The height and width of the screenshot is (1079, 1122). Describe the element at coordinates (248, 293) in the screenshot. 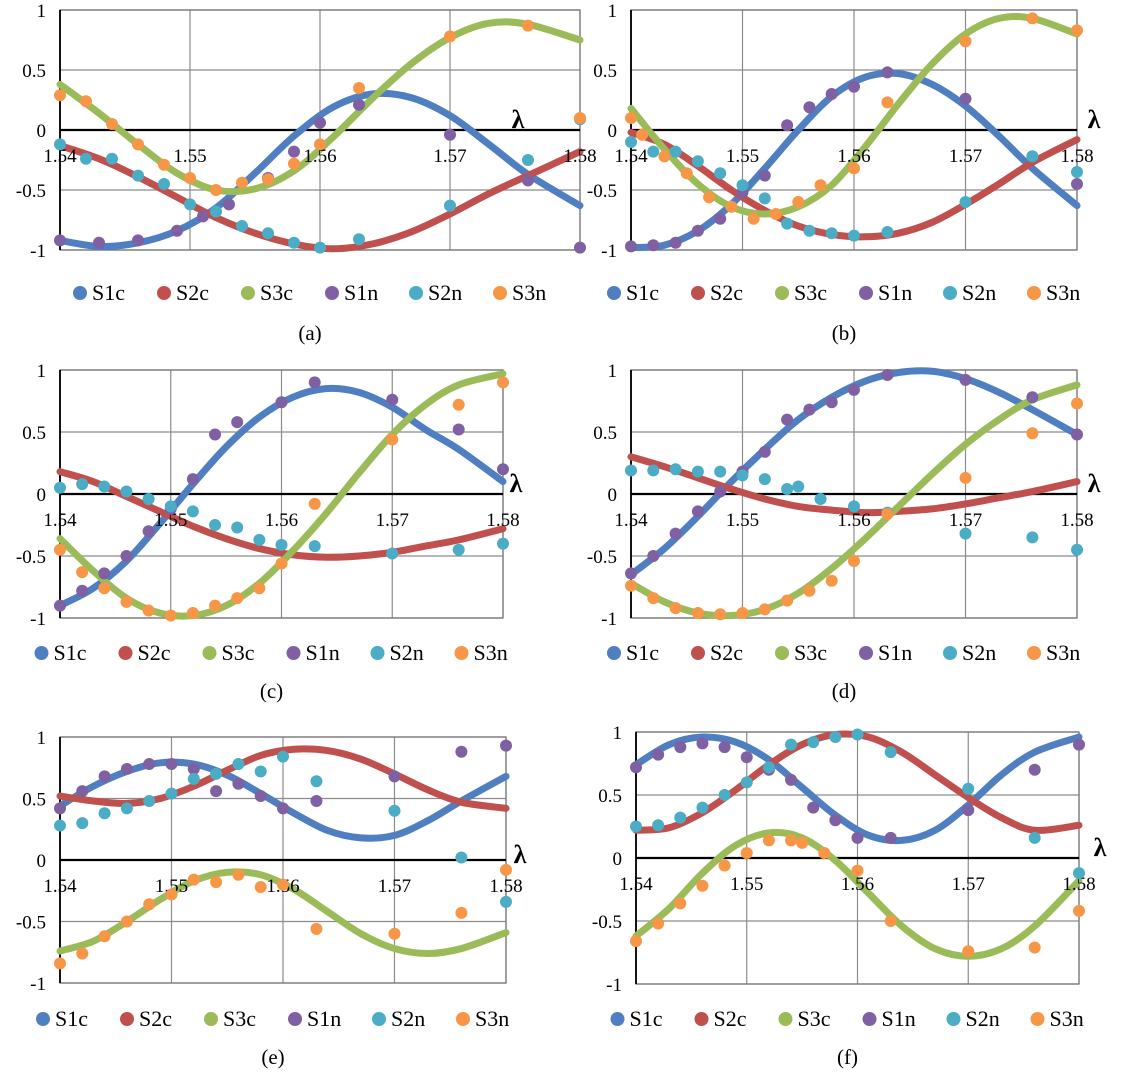

I see `legend-marker-s3c` at that location.